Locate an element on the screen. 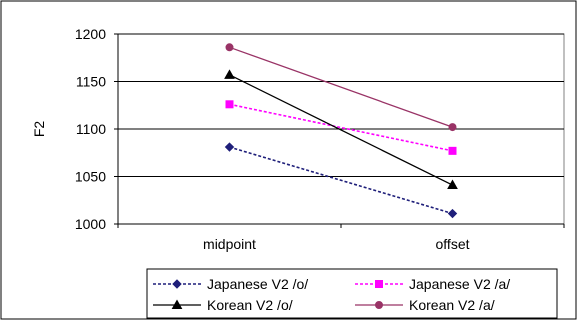  y-tick-labels: 1000 1050 1100 1150 1200 is located at coordinates (96, 129).